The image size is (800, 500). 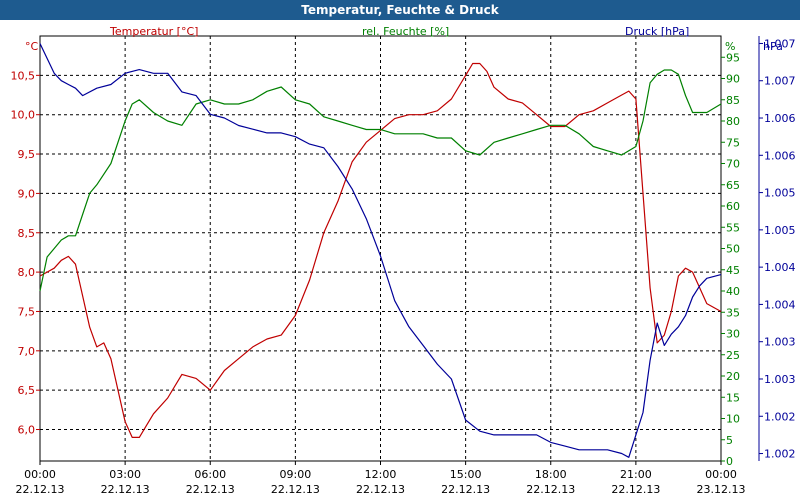 What do you see at coordinates (733, 355) in the screenshot?
I see `humidity-tick-label: 25` at bounding box center [733, 355].